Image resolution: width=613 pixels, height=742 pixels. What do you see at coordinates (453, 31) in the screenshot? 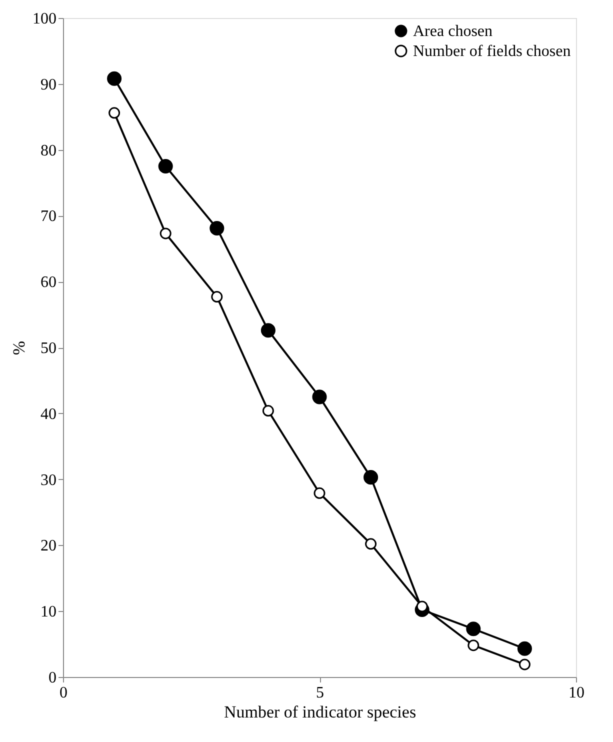
I see `legend-label: Area chosen` at bounding box center [453, 31].